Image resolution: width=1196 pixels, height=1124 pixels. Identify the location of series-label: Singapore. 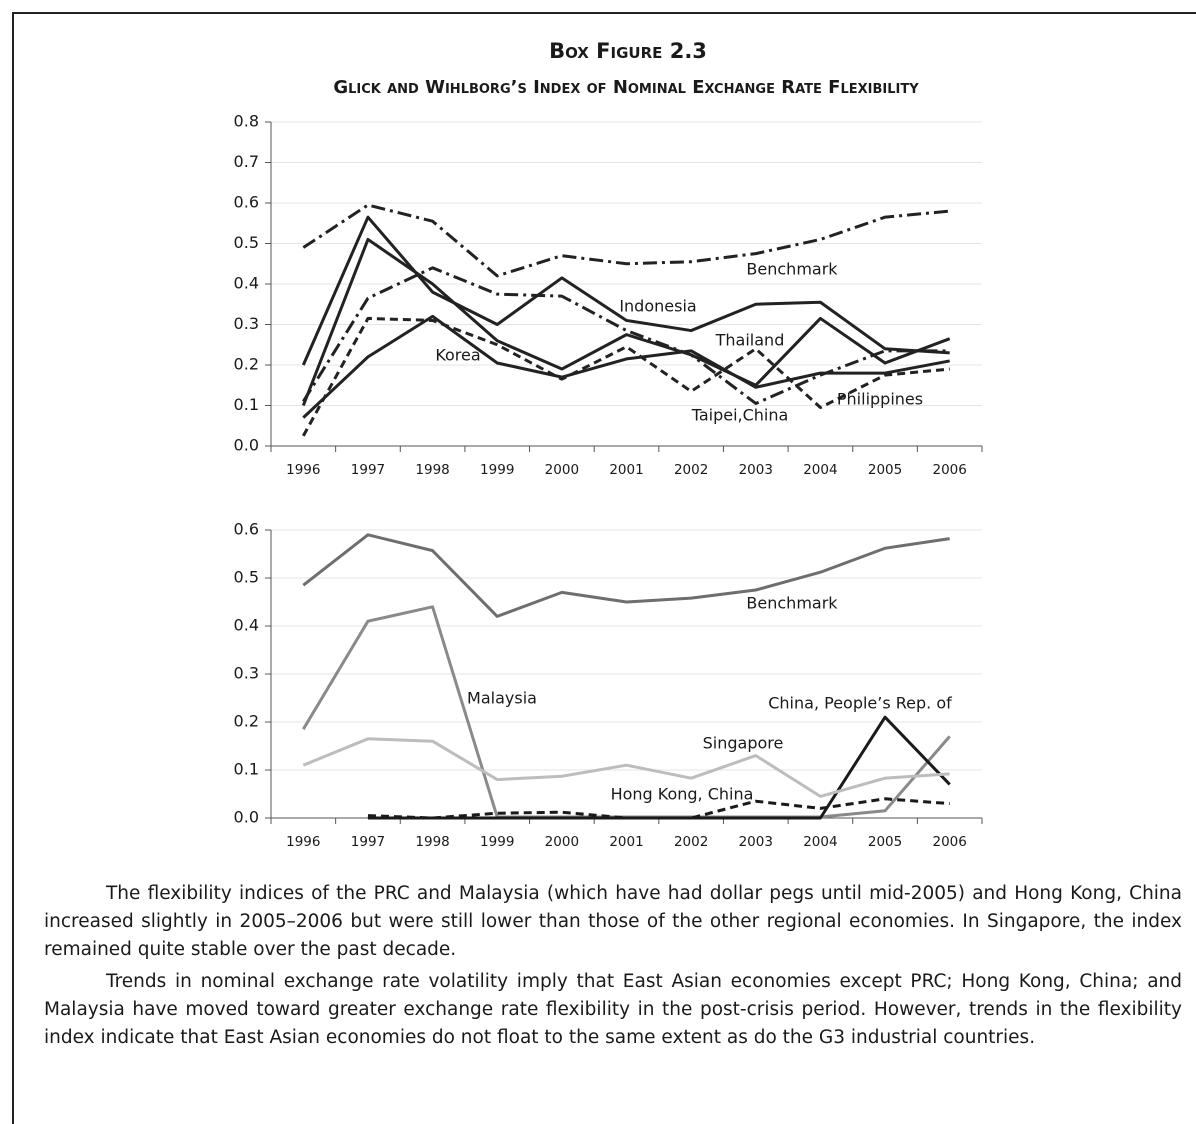
(743, 743).